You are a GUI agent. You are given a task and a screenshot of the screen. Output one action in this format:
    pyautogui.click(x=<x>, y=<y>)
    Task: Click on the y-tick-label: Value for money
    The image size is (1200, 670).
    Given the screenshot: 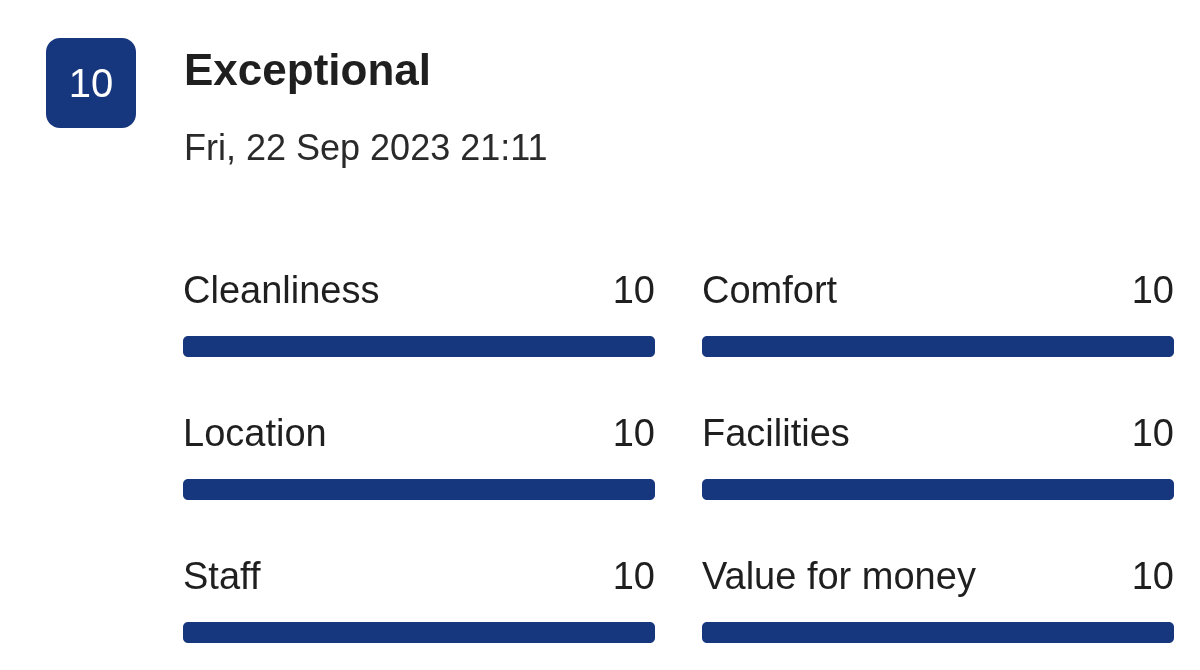 What is the action you would take?
    pyautogui.click(x=839, y=576)
    